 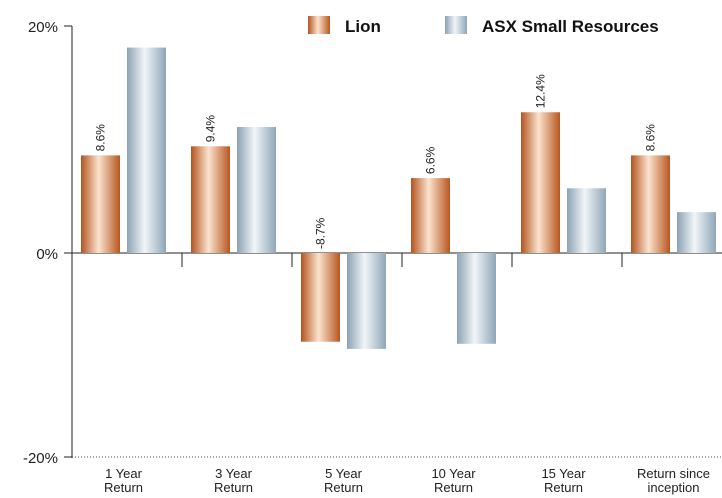 What do you see at coordinates (402, 260) in the screenshot?
I see `category-separator-ticks` at bounding box center [402, 260].